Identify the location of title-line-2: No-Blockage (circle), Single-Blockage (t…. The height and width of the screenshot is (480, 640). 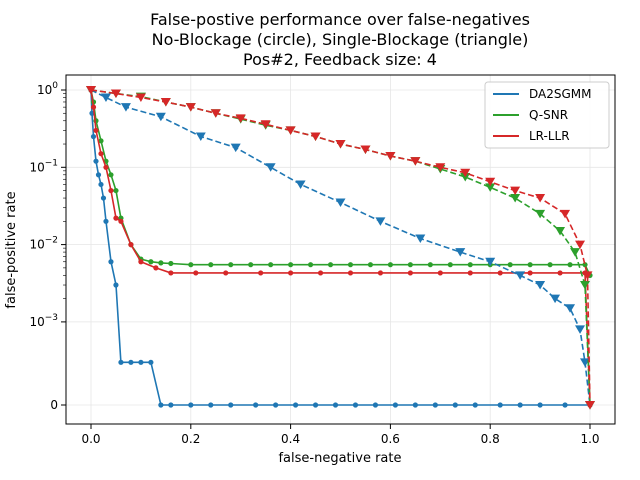
(340, 39).